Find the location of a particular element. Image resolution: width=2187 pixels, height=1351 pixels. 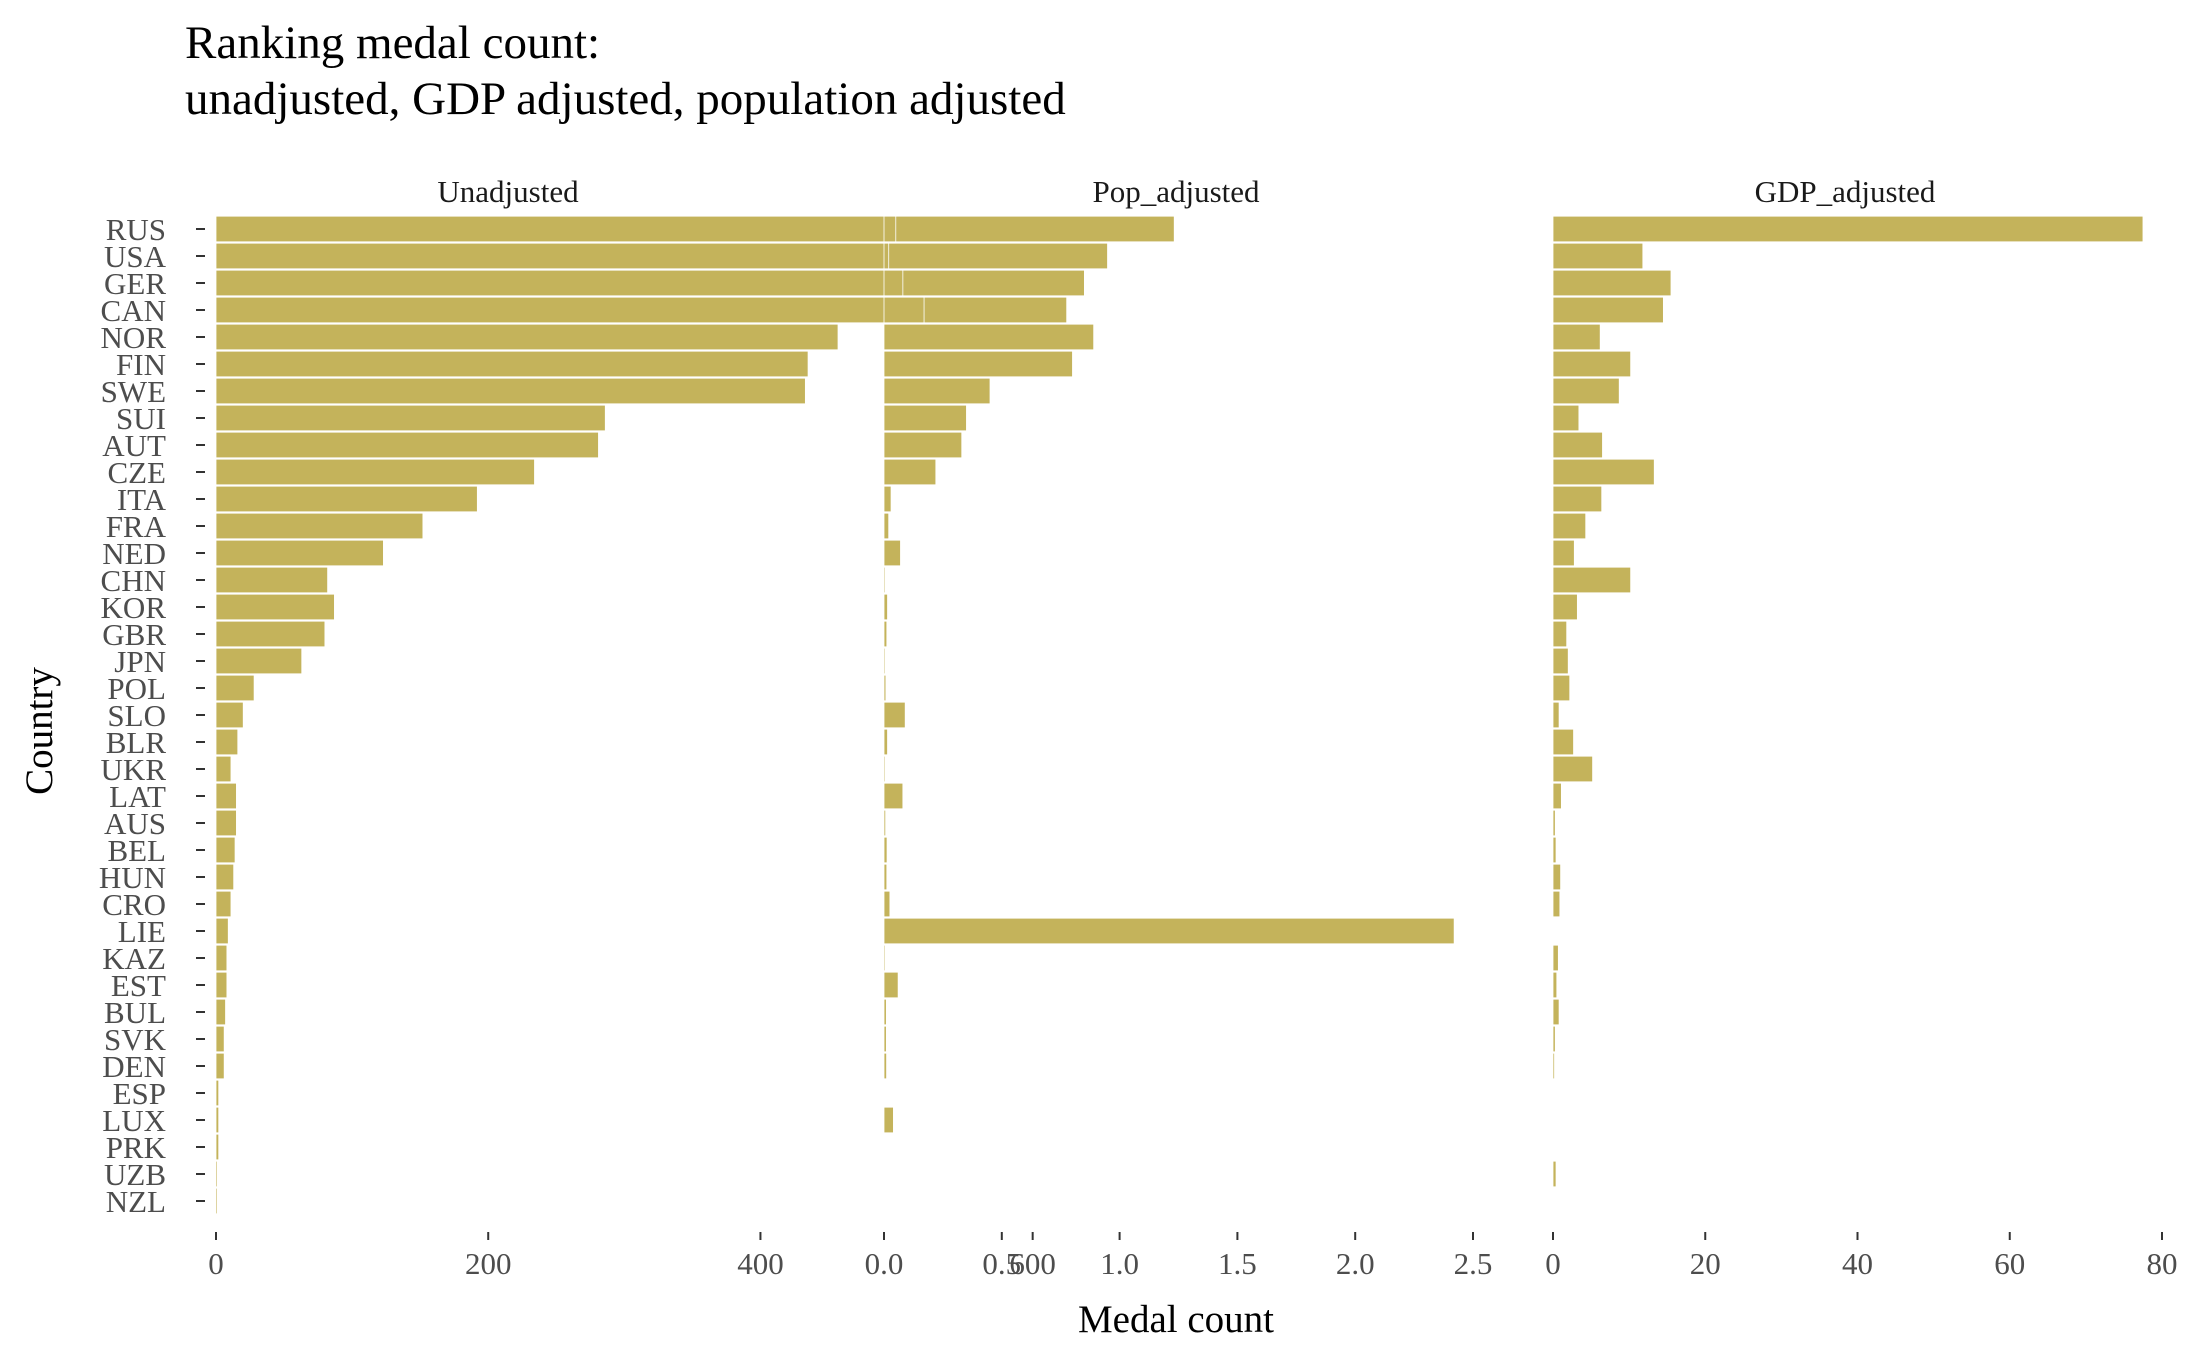

y-tick-label-can: CAN is located at coordinates (133, 310).